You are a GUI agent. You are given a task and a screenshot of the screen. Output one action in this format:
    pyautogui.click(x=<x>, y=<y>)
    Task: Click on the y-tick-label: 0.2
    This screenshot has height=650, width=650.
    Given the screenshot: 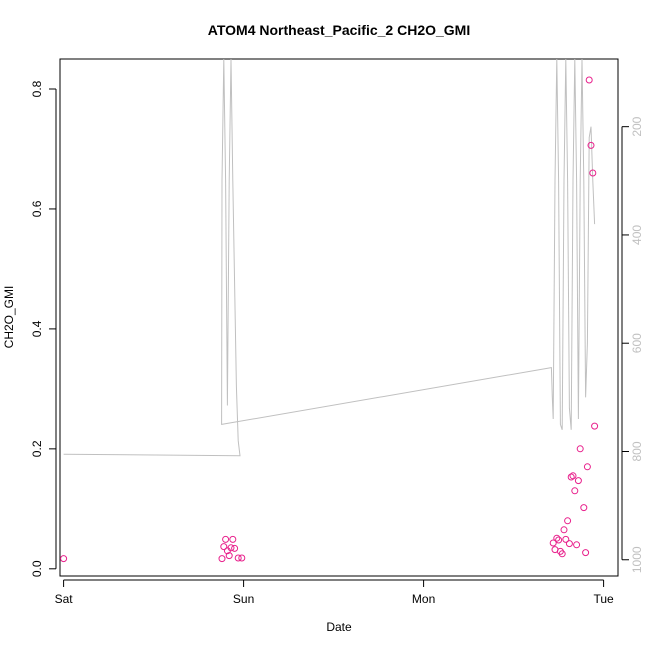 What is the action you would take?
    pyautogui.click(x=37, y=448)
    